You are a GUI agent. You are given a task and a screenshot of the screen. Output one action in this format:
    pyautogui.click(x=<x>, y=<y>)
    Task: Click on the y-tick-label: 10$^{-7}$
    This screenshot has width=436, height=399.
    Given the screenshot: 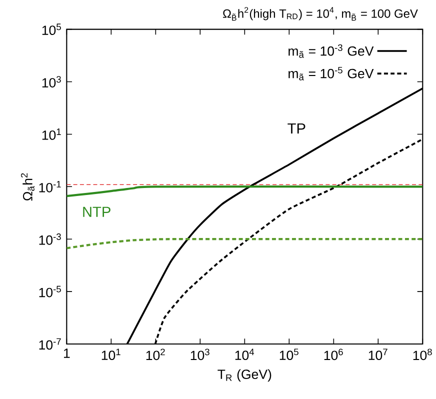 What is the action you would take?
    pyautogui.click(x=50, y=344)
    